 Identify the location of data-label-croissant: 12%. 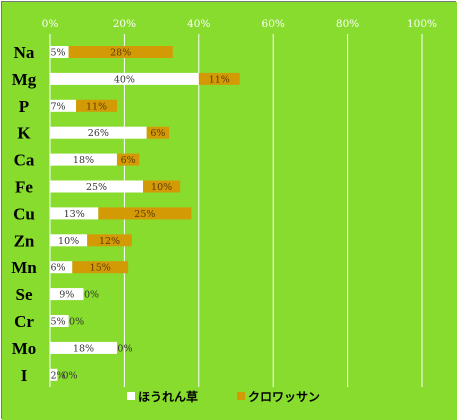
(109, 241).